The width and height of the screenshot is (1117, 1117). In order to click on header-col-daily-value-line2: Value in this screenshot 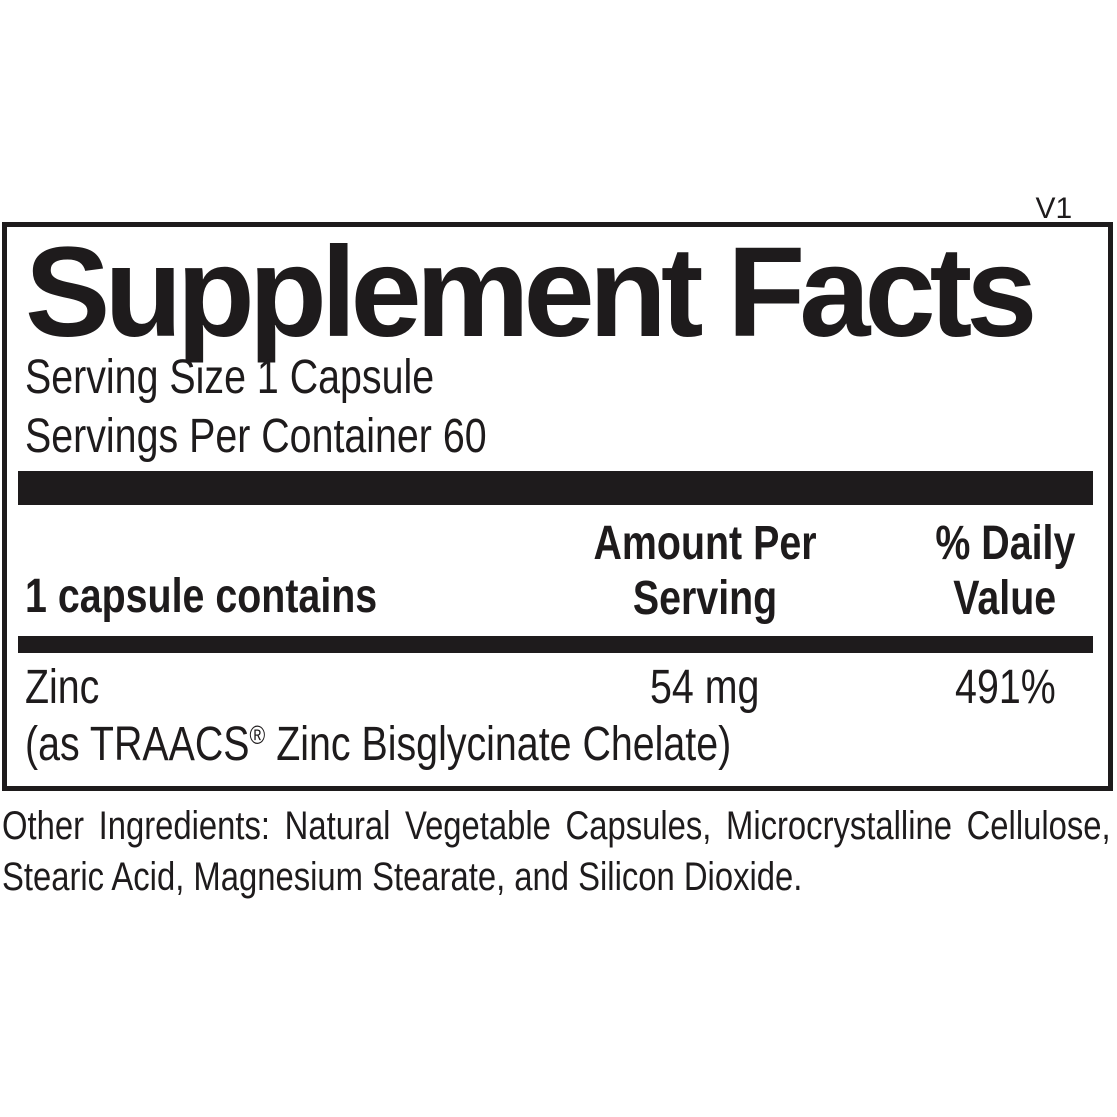, I will do `click(1005, 598)`.